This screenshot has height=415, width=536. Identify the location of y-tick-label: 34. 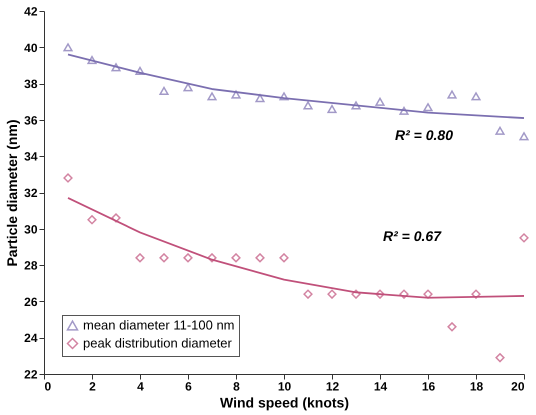
(31, 157).